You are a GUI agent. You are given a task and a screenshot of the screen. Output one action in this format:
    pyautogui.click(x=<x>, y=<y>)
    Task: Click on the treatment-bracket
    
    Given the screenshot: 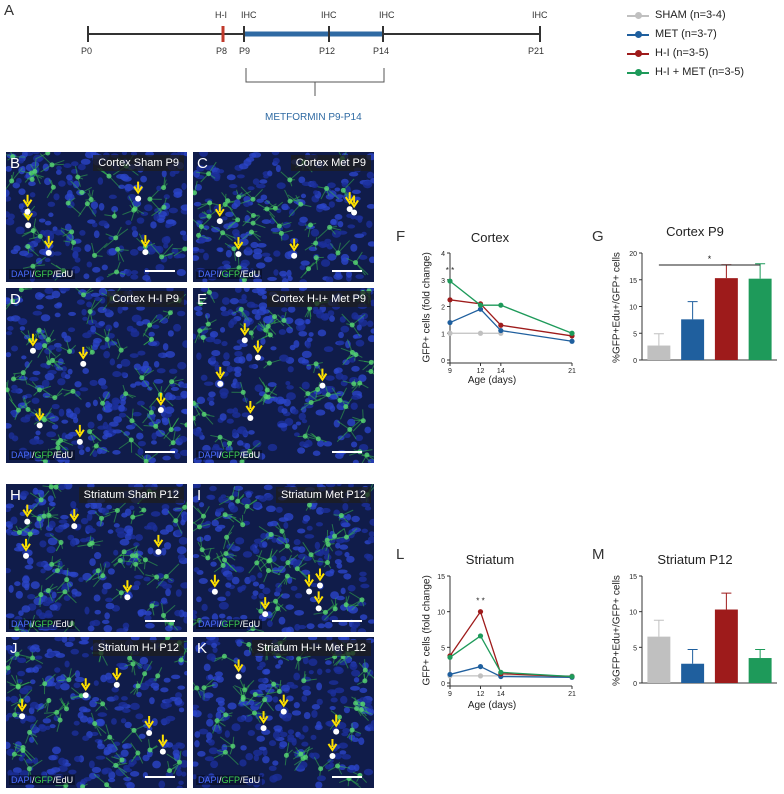 What is the action you would take?
    pyautogui.click(x=315, y=82)
    